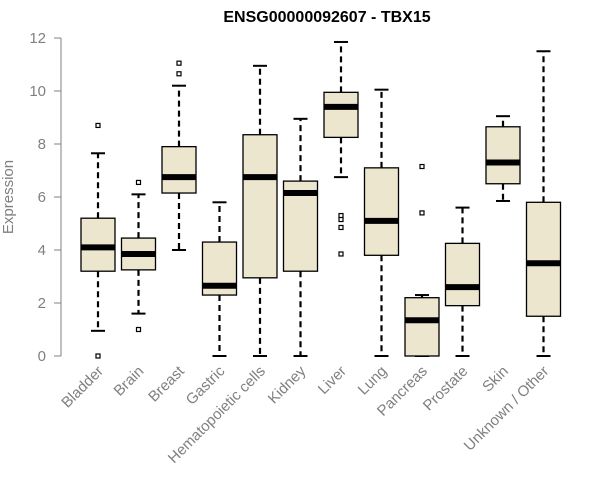 The image size is (600, 500). Describe the element at coordinates (495, 379) in the screenshot. I see `x-tick-label: Skin` at that location.